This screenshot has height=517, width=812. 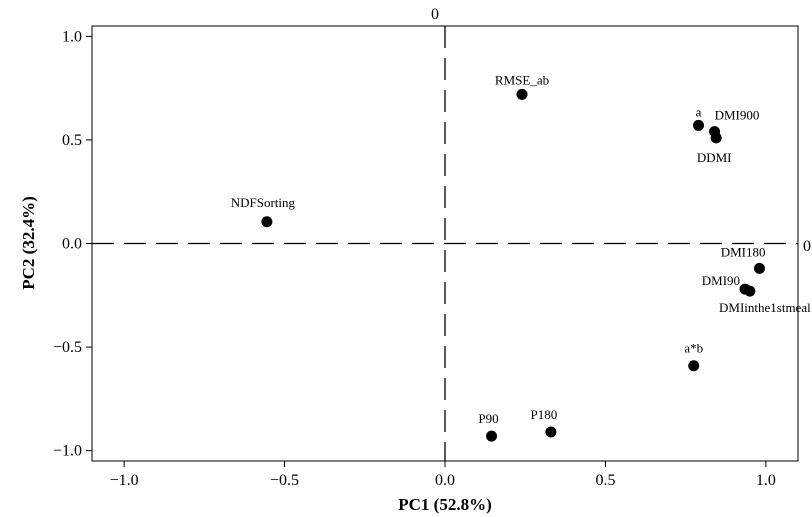 What do you see at coordinates (28, 242) in the screenshot?
I see `y-axis-title: PC2 (32.4%)` at bounding box center [28, 242].